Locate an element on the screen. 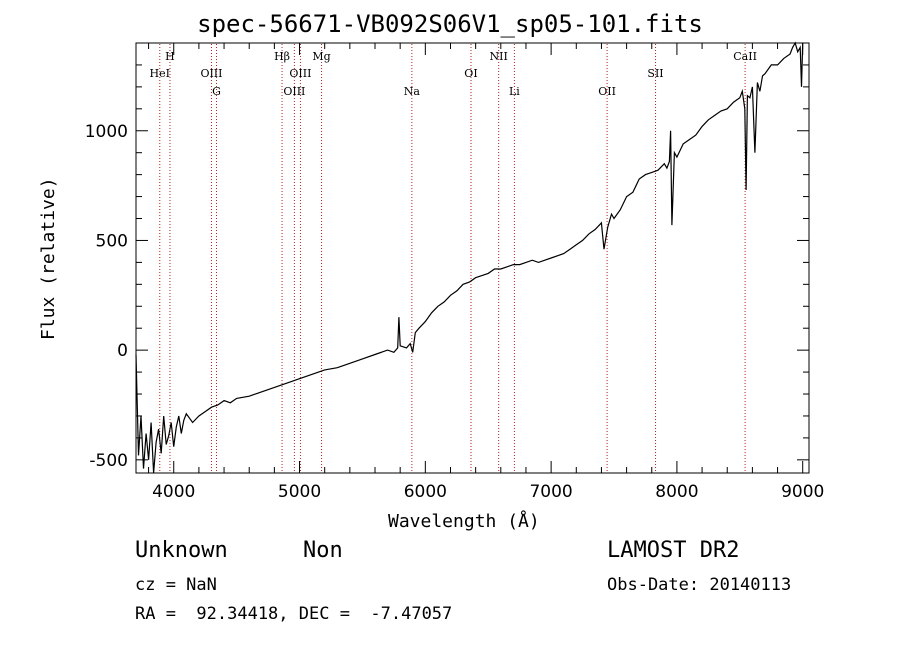 The height and width of the screenshot is (649, 900). line-marker-label: H is located at coordinates (170, 56).